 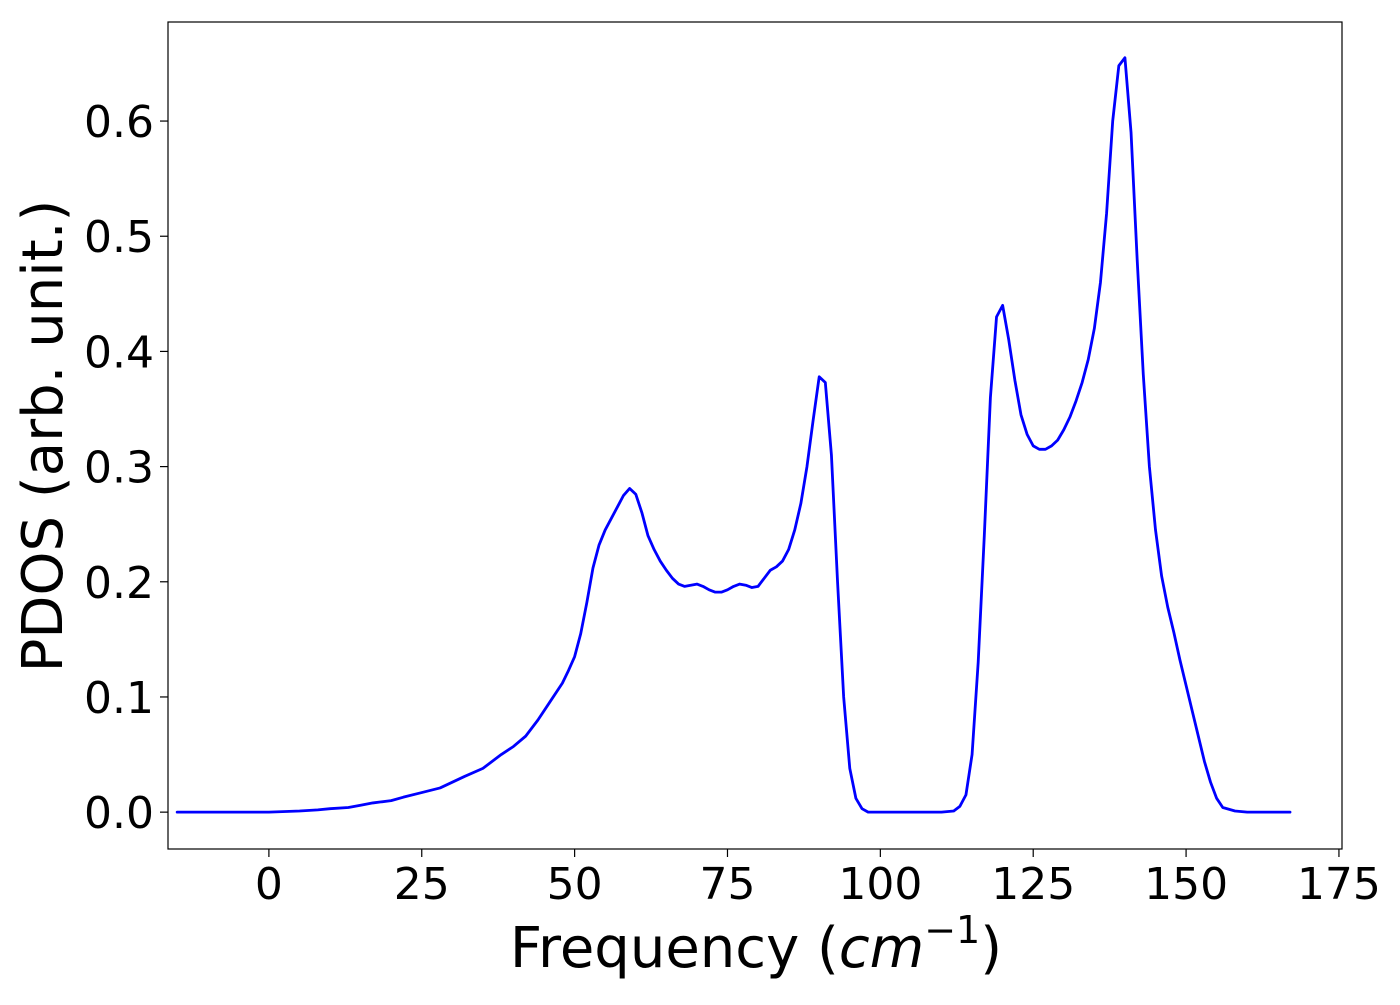 I want to click on x-tick-label: 175, so click(x=1339, y=884).